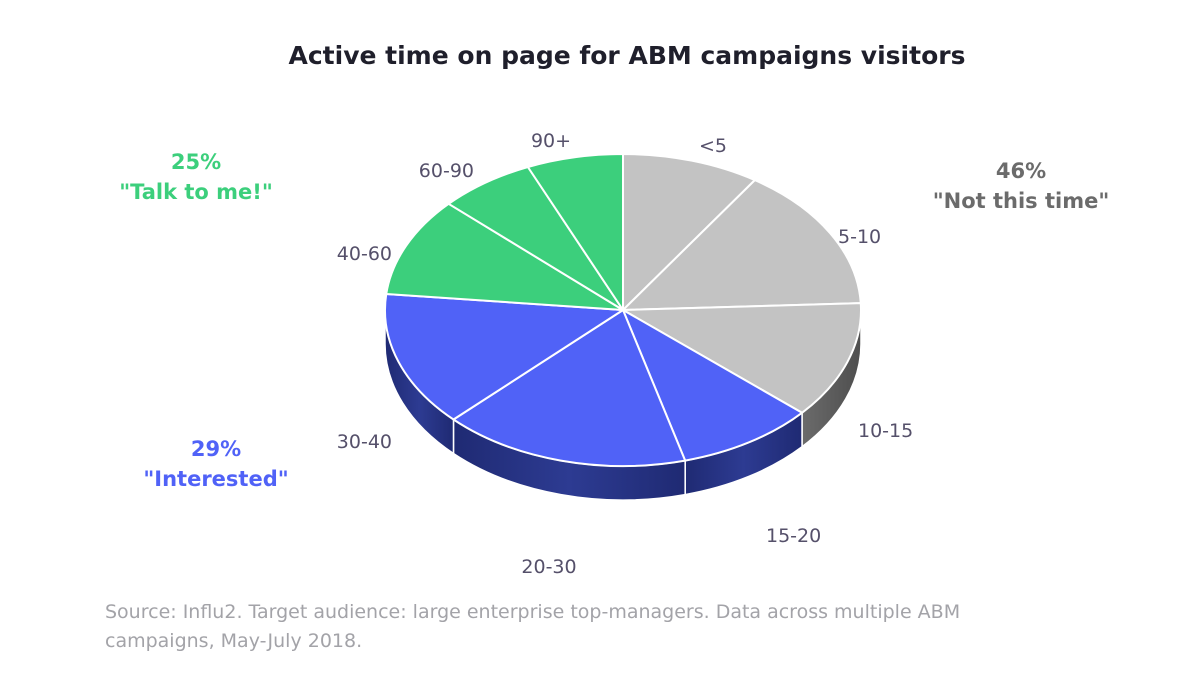  Describe the element at coordinates (551, 141) in the screenshot. I see `pie-label-90: 90+` at that location.